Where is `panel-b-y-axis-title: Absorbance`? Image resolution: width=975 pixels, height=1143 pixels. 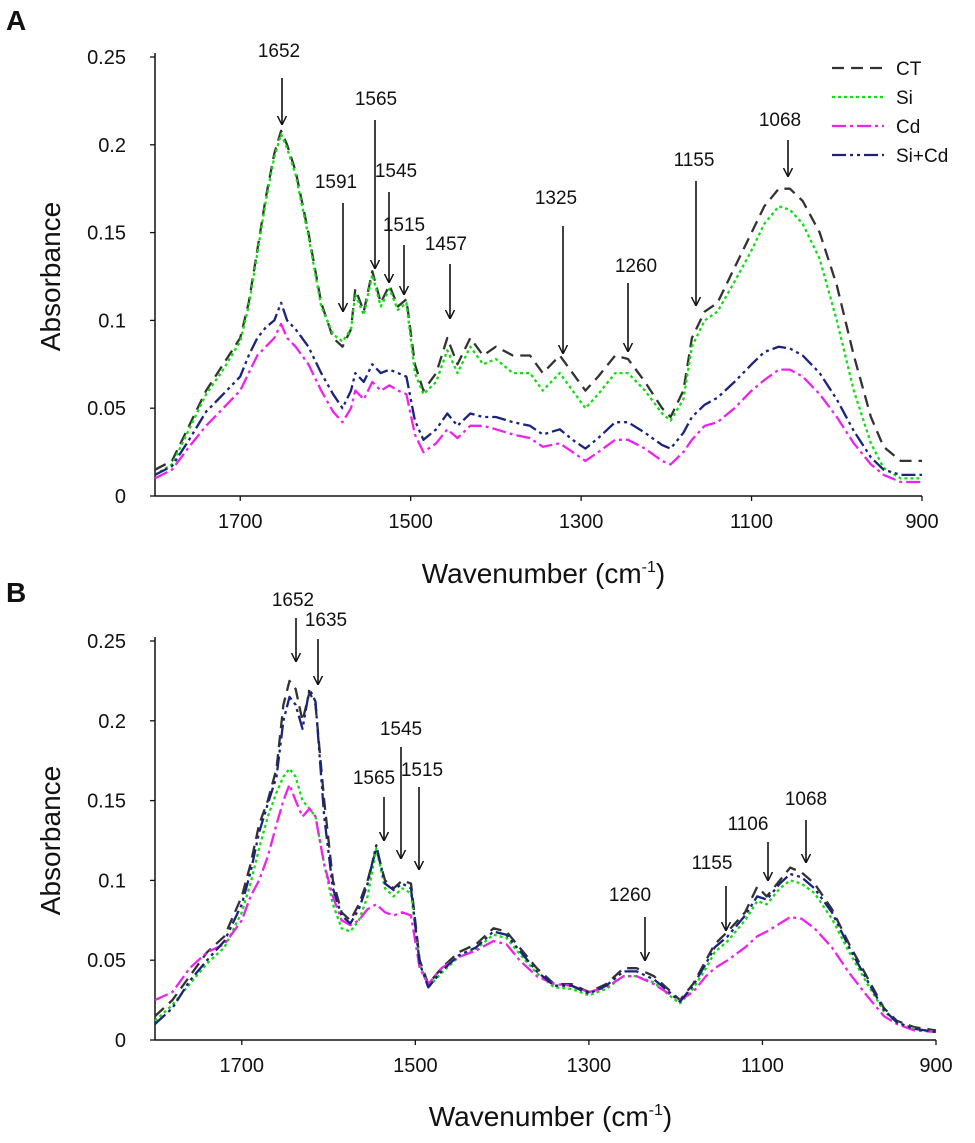 panel-b-y-axis-title: Absorbance is located at coordinates (50, 840).